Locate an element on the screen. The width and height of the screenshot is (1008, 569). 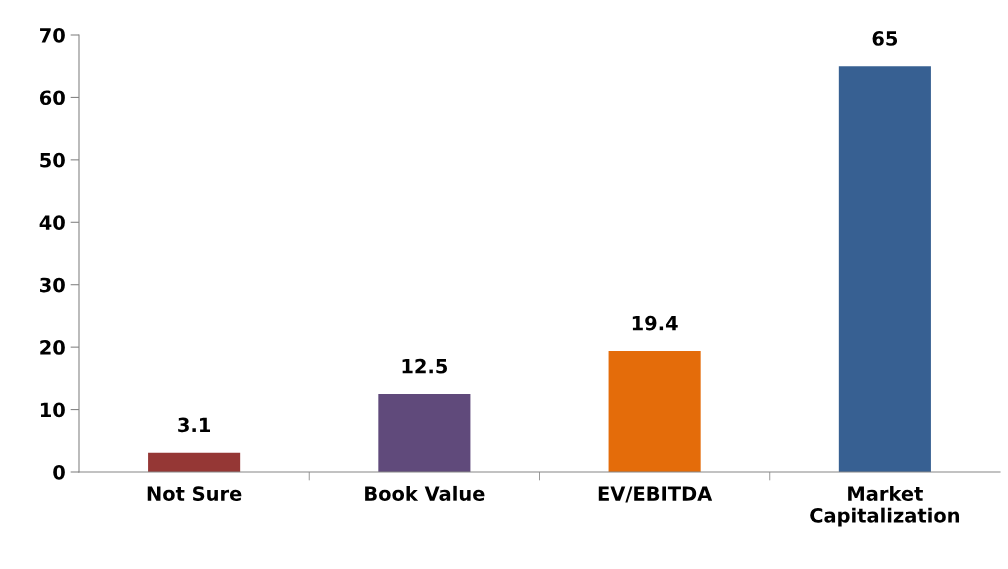
data-label: 12.5 is located at coordinates (425, 366).